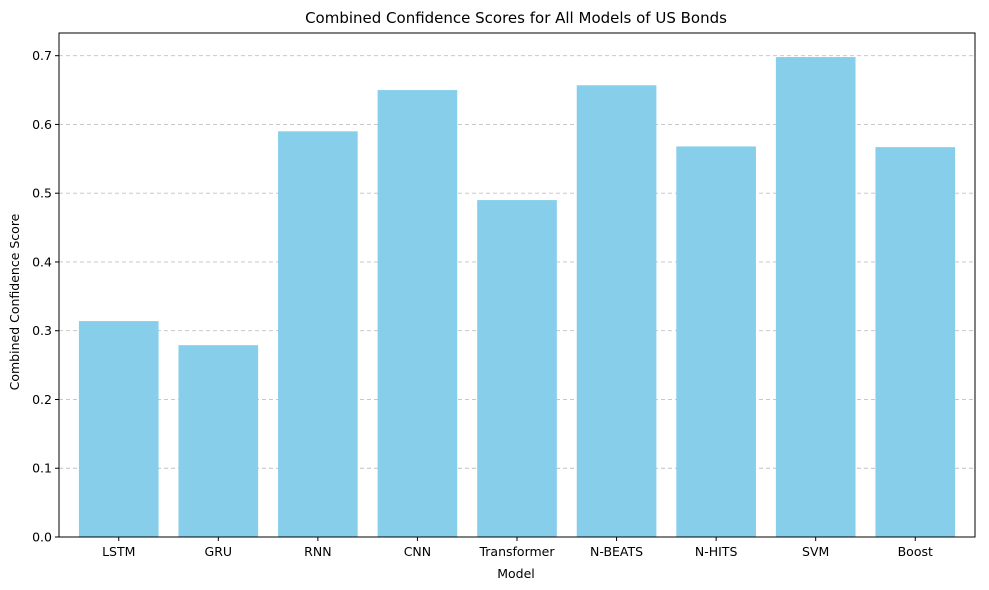  I want to click on bar-transformer, so click(517, 368).